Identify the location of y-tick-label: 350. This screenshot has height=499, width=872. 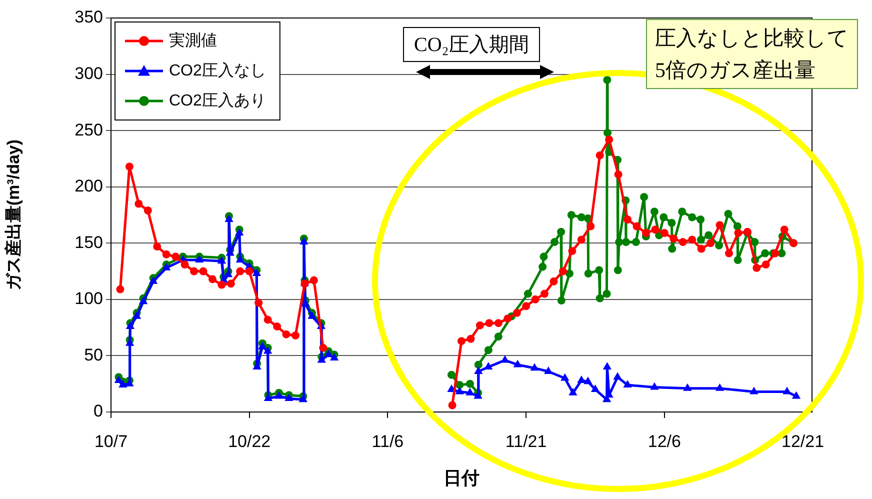
(88, 17).